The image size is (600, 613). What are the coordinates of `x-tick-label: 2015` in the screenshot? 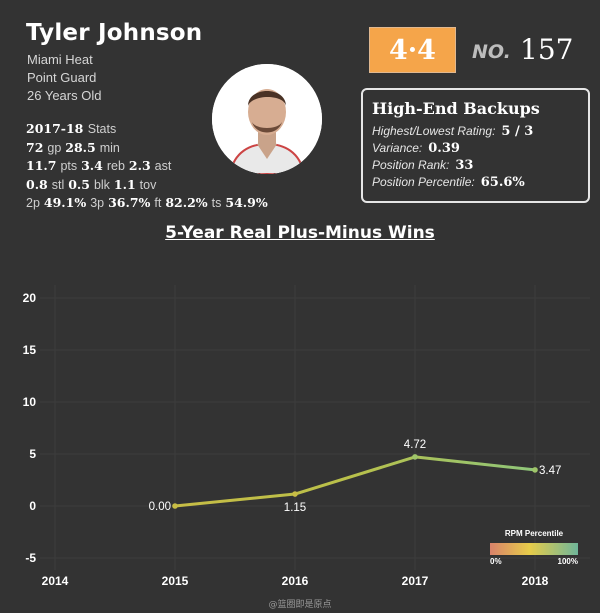 It's located at (175, 581).